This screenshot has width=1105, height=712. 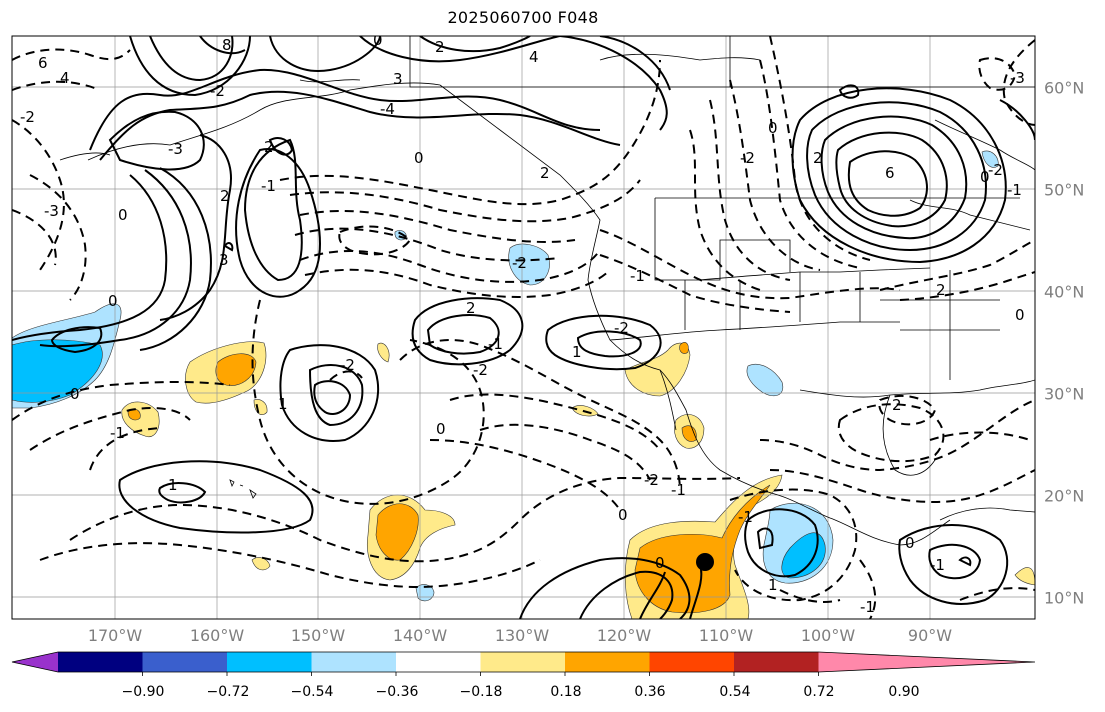 What do you see at coordinates (819, 692) in the screenshot?
I see `colorbar-tick-label: 0.72` at bounding box center [819, 692].